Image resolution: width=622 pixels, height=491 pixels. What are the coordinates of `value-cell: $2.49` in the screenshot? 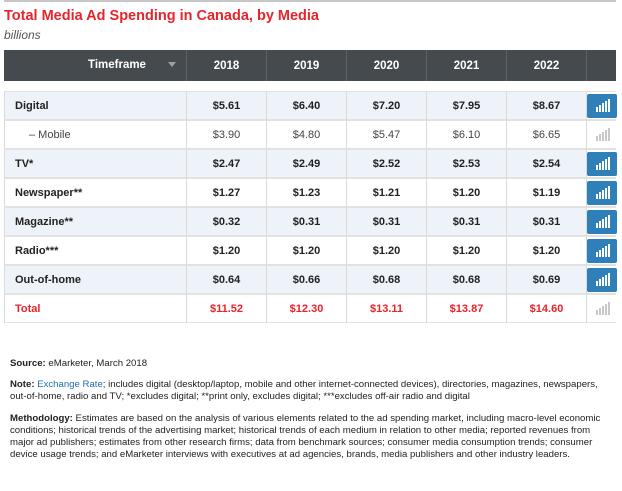 It's located at (307, 163).